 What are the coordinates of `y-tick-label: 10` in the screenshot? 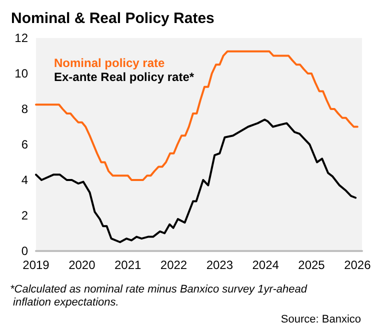 It's located at (21, 73).